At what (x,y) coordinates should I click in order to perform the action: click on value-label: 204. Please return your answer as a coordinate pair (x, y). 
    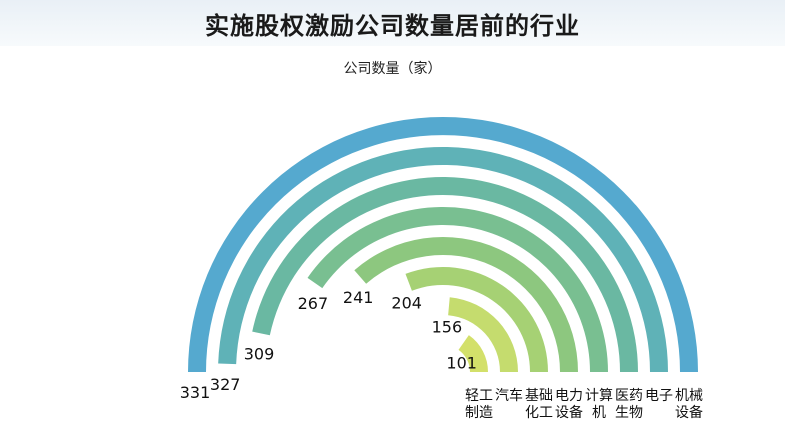
    Looking at the image, I should click on (406, 302).